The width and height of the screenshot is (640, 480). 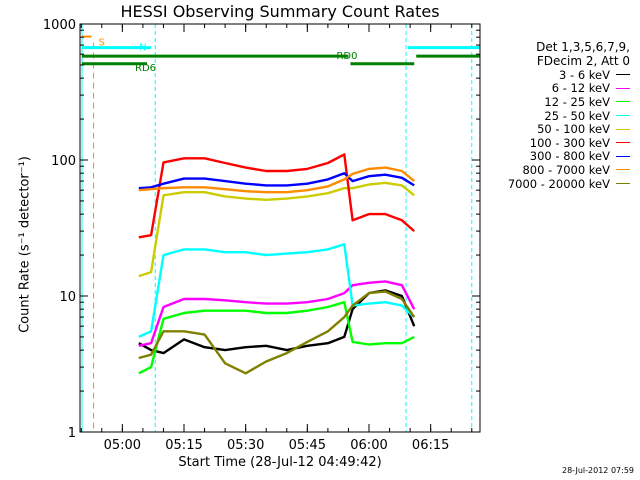 What do you see at coordinates (583, 47) in the screenshot?
I see `legend-header-line-1: Det 1,3,5,6,7,9,` at bounding box center [583, 47].